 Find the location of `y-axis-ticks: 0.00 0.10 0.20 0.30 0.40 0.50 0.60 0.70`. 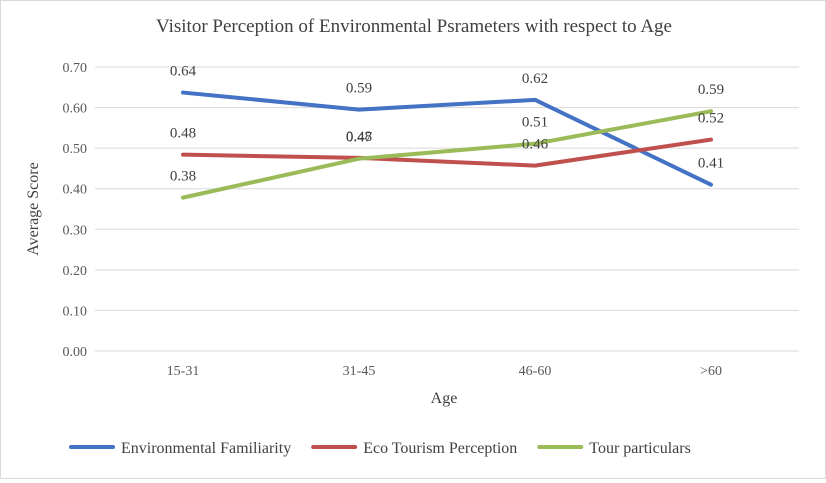

y-axis-ticks: 0.00 0.10 0.20 0.30 0.40 0.50 0.60 0.70 is located at coordinates (75, 210).